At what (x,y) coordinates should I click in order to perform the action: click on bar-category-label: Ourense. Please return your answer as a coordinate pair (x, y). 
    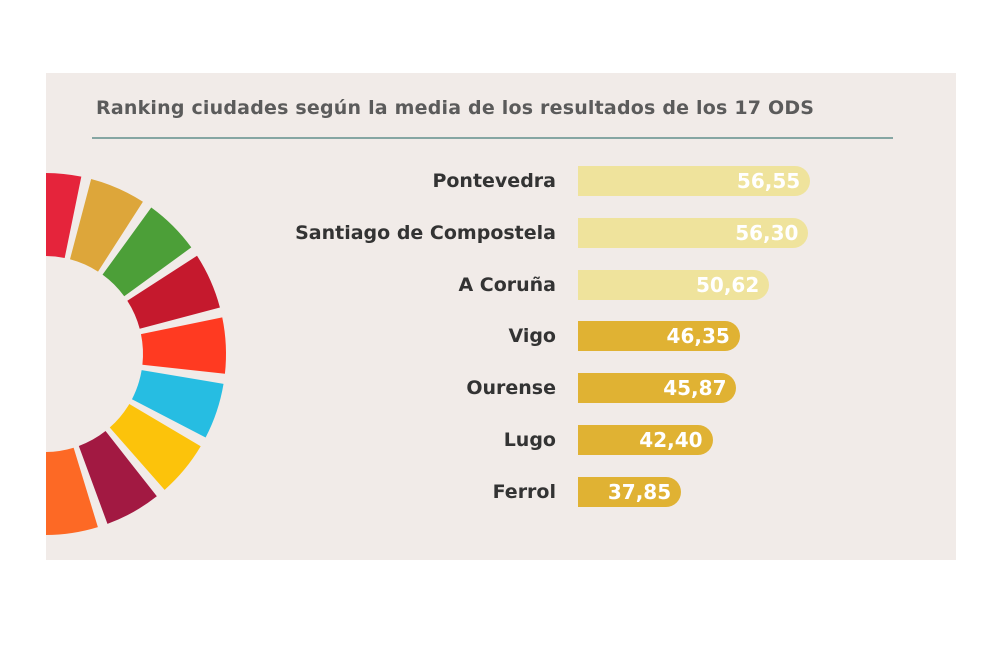
    Looking at the image, I should click on (511, 388).